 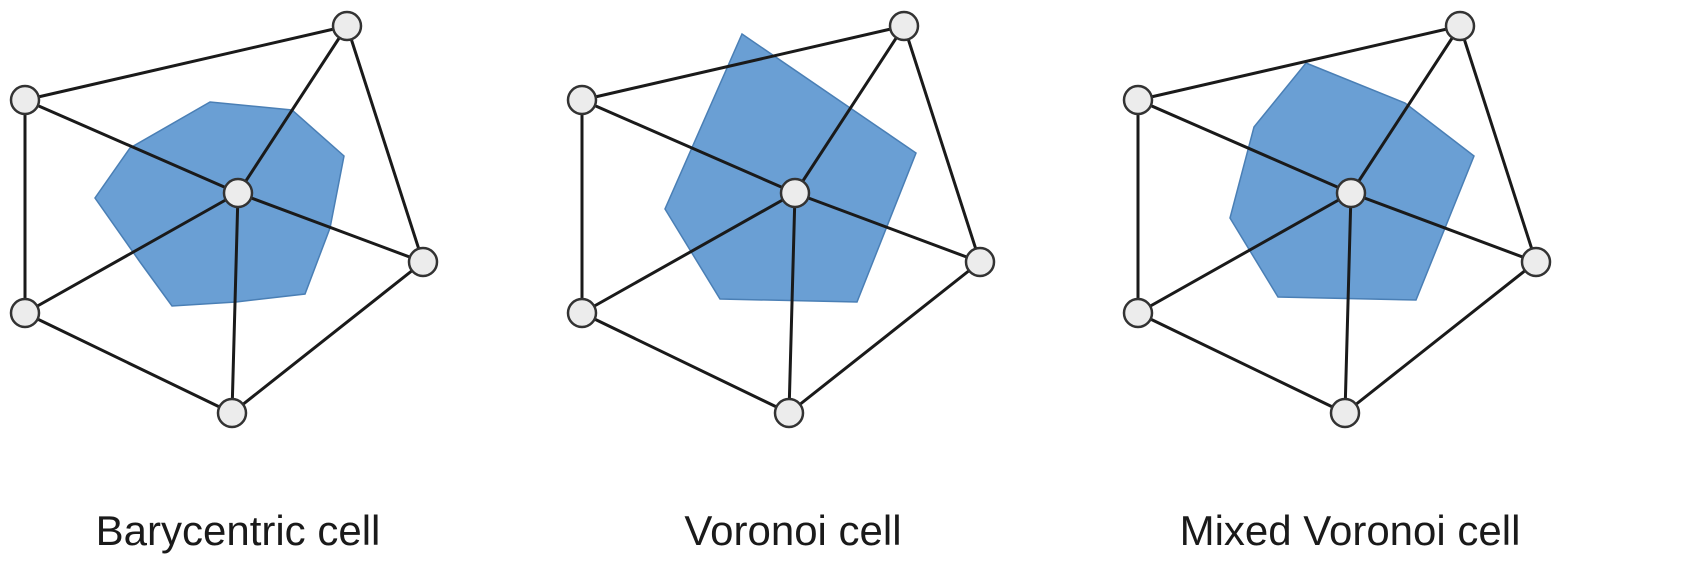 I want to click on barycentric-center-vertex, so click(x=238, y=193).